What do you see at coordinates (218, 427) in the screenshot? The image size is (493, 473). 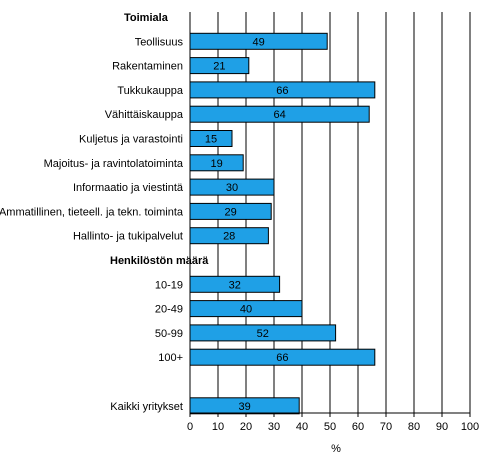 I see `x-tick-label: 10` at bounding box center [218, 427].